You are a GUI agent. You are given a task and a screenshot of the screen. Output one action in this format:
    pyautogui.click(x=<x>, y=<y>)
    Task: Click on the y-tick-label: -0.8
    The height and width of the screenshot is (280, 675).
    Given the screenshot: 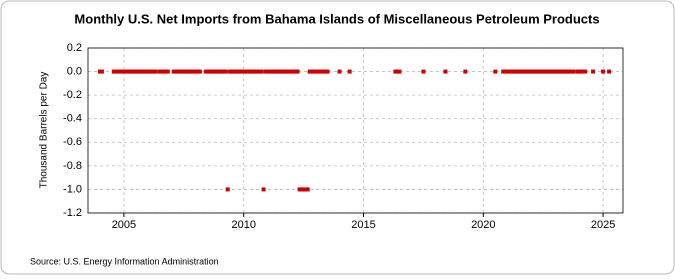 What is the action you would take?
    pyautogui.click(x=72, y=166)
    